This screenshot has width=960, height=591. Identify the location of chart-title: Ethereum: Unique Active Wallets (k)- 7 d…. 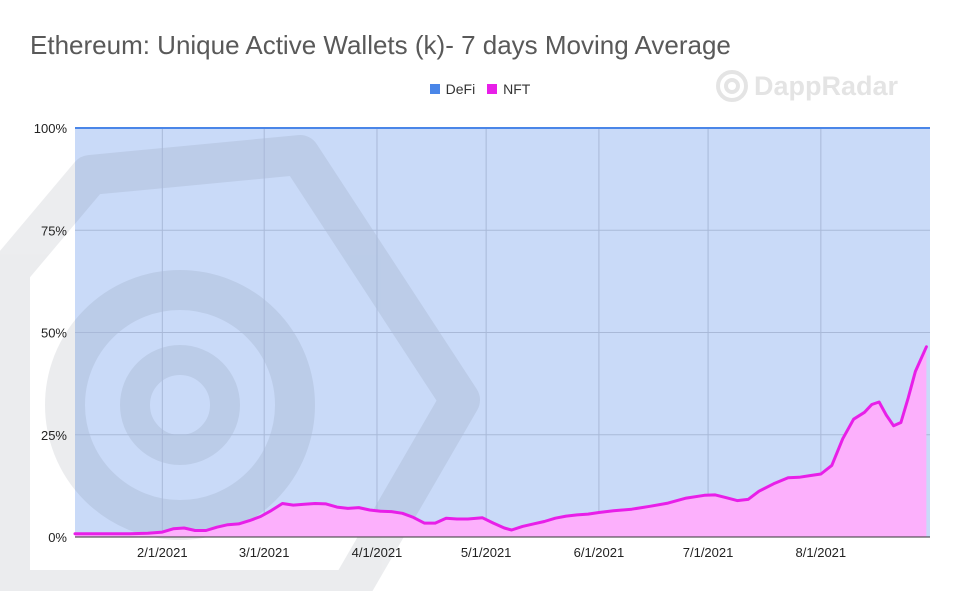
(380, 45).